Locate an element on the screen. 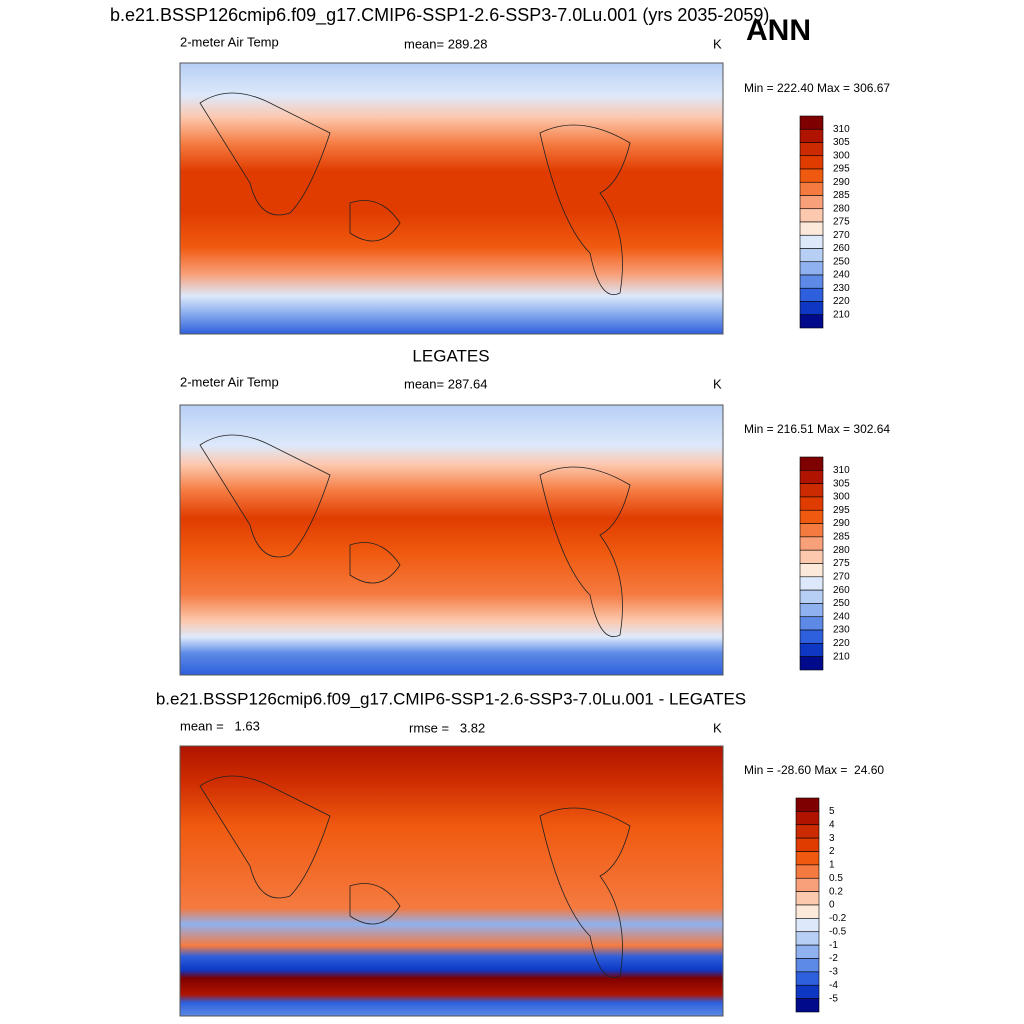 Image resolution: width=1024 pixels, height=1024 pixels. colorbar-label: -4 is located at coordinates (833, 985).